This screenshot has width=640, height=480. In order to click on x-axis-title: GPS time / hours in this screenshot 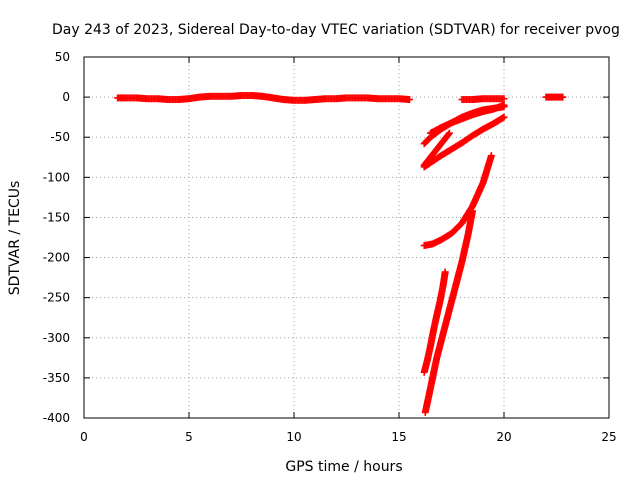, I will do `click(343, 467)`.